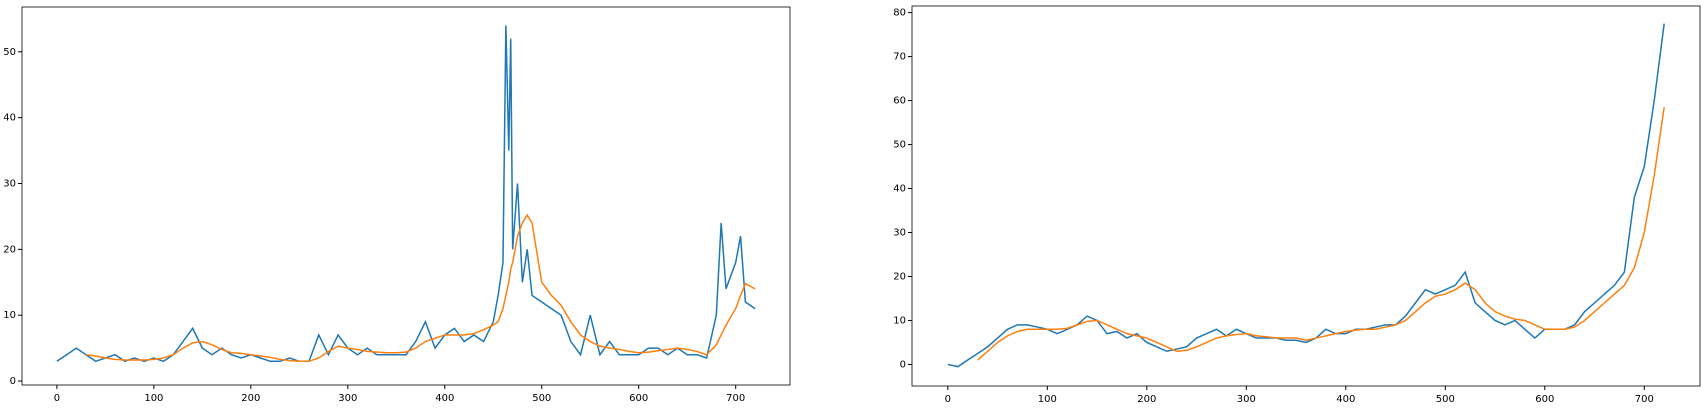 The image size is (1708, 411). What do you see at coordinates (899, 13) in the screenshot?
I see `y-tick-label: 80` at bounding box center [899, 13].